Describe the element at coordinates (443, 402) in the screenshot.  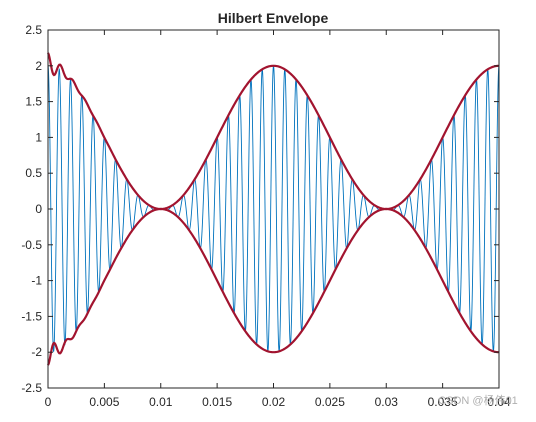
I see `x-tick-label: 0.035` at that location.